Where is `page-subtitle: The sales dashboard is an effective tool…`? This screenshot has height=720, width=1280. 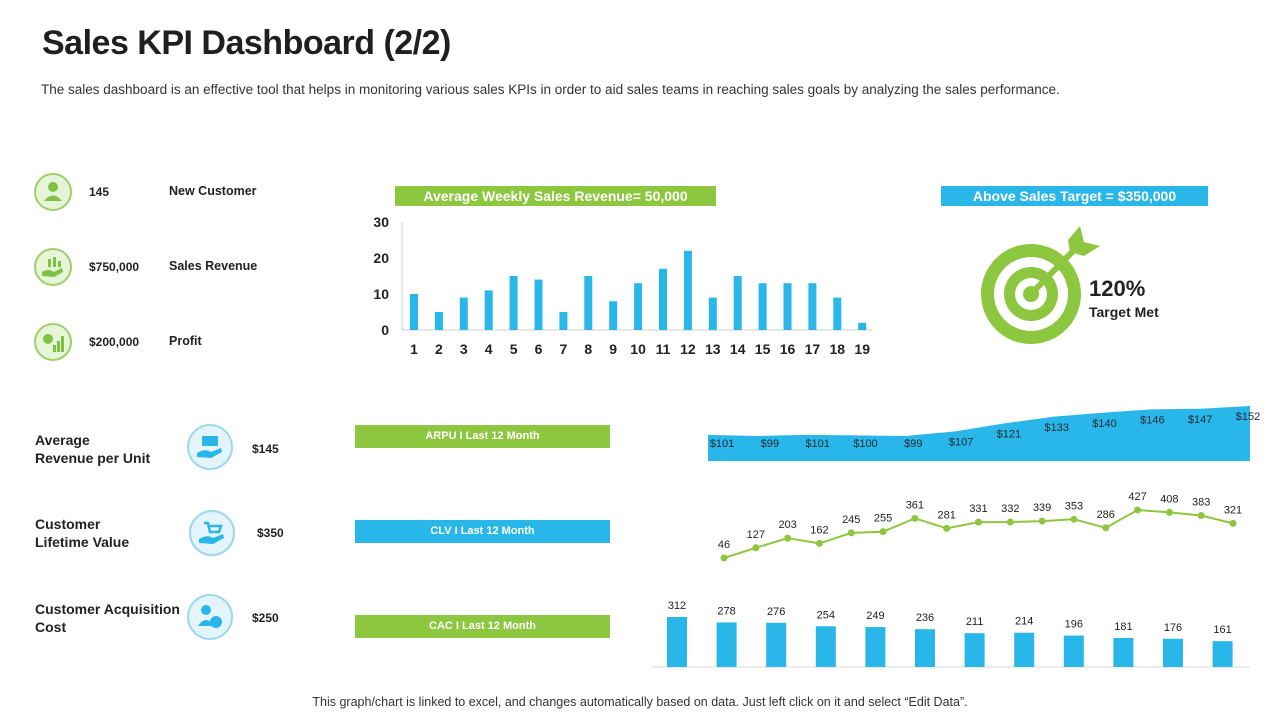 page-subtitle: The sales dashboard is an effective tool… is located at coordinates (550, 89).